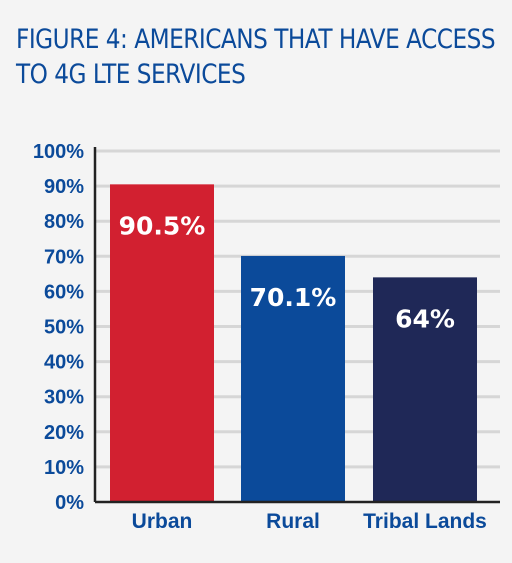  What do you see at coordinates (162, 343) in the screenshot?
I see `bar-urban` at bounding box center [162, 343].